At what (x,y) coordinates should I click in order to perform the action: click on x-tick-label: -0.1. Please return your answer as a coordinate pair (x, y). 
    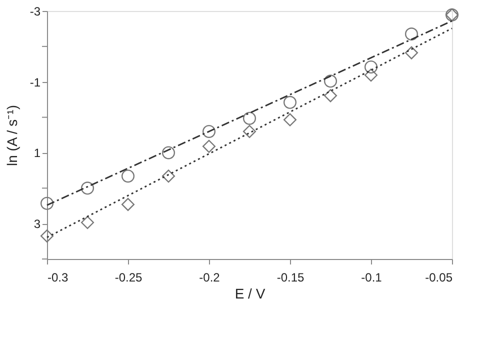
    Looking at the image, I should click on (371, 277).